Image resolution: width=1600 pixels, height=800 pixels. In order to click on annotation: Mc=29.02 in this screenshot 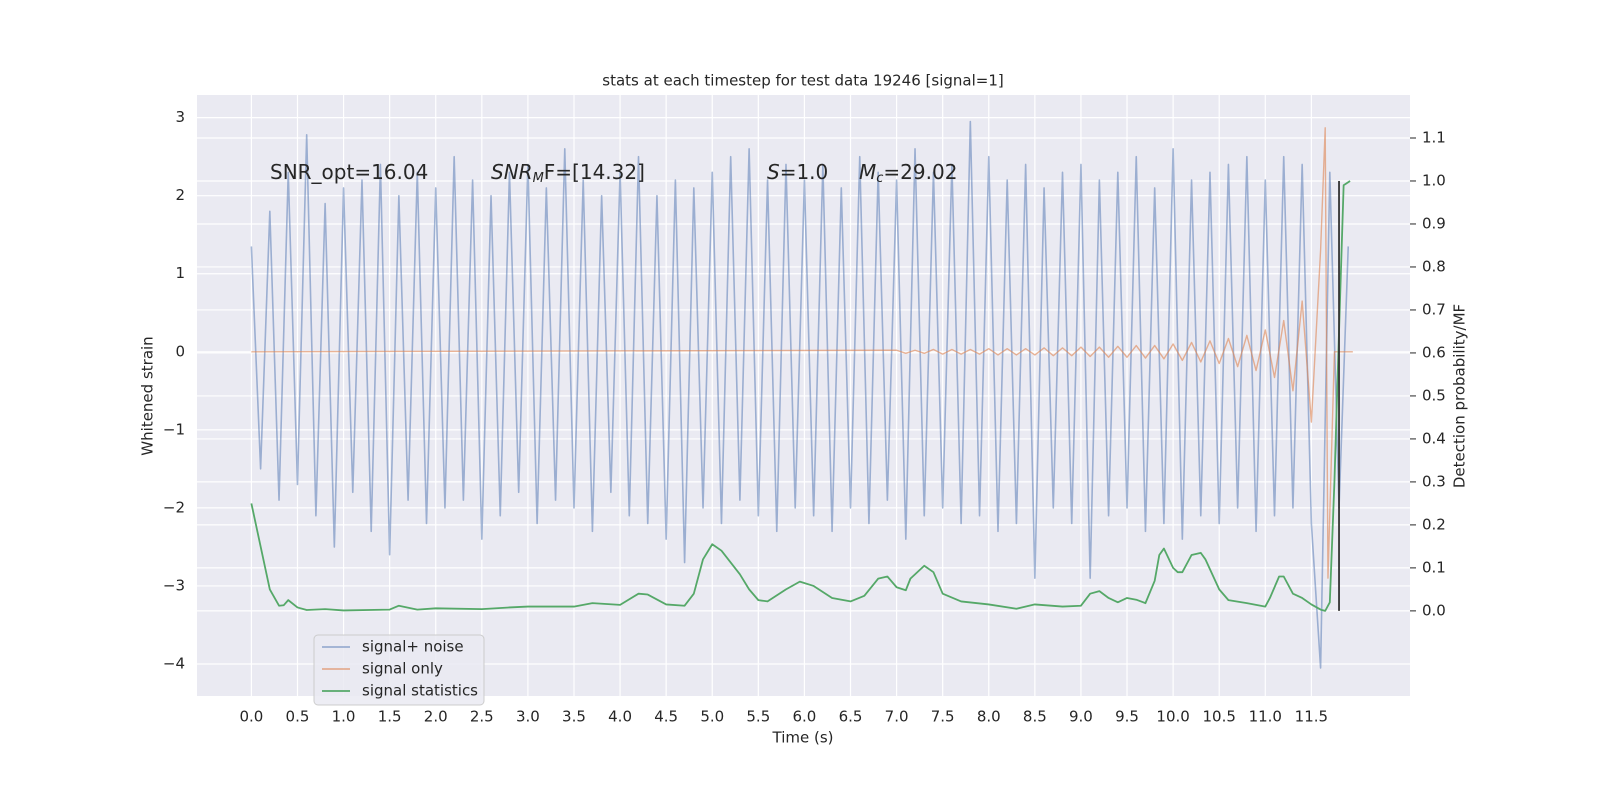, I will do `click(908, 173)`.